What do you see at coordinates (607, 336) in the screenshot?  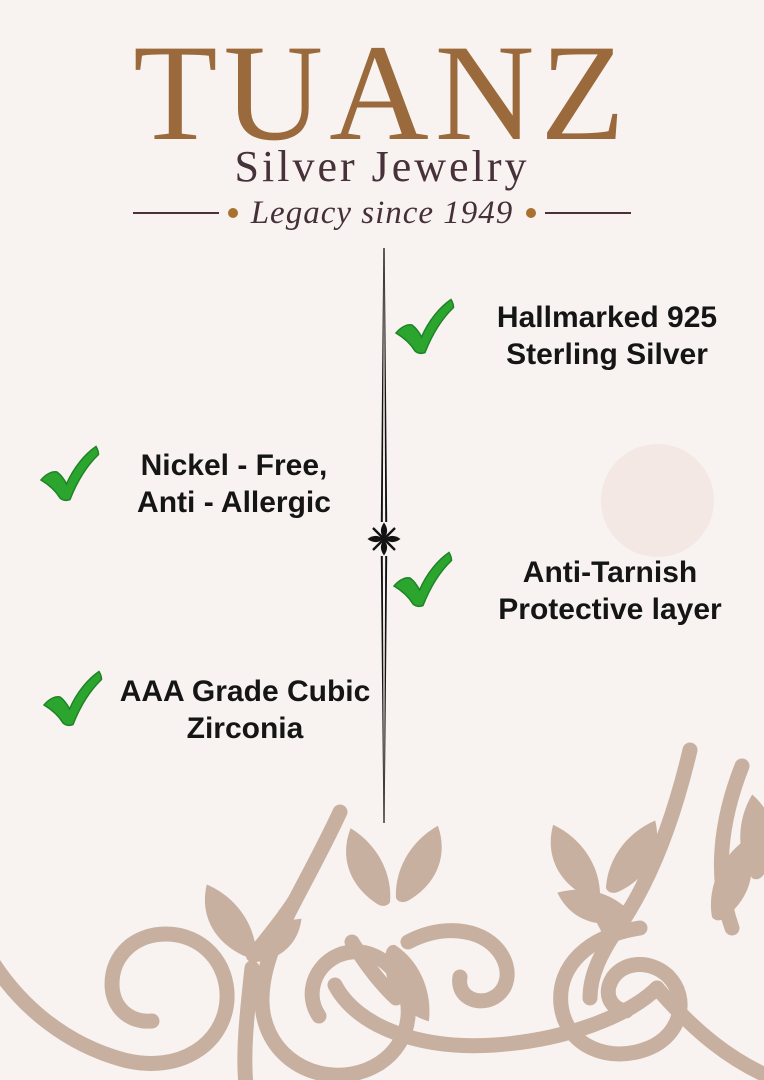 I see `feature-text: Hallmarked 925 Sterling Silver` at bounding box center [607, 336].